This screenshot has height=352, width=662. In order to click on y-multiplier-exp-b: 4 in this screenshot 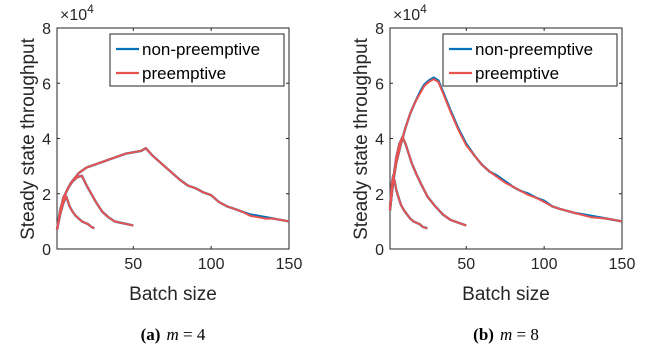, I will do `click(423, 9)`.